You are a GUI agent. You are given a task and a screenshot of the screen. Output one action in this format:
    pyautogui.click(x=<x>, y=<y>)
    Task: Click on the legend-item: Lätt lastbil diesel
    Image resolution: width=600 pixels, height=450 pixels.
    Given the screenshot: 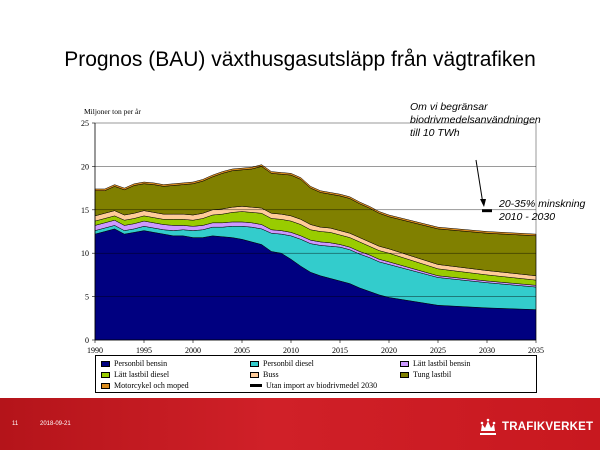 What is the action you would take?
    pyautogui.click(x=135, y=374)
    